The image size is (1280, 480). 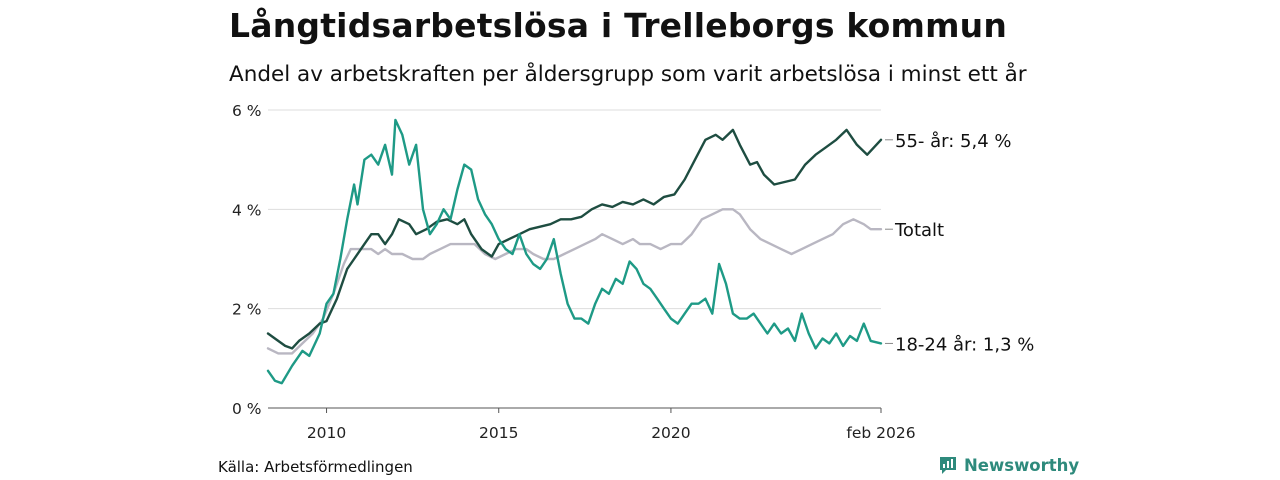 I want to click on newsworthy-logo-icon, so click(x=948, y=465).